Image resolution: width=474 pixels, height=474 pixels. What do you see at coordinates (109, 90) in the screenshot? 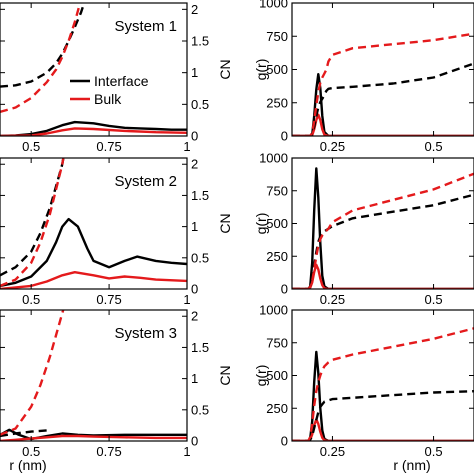
I see `legend: Interface Bulk` at bounding box center [109, 90].